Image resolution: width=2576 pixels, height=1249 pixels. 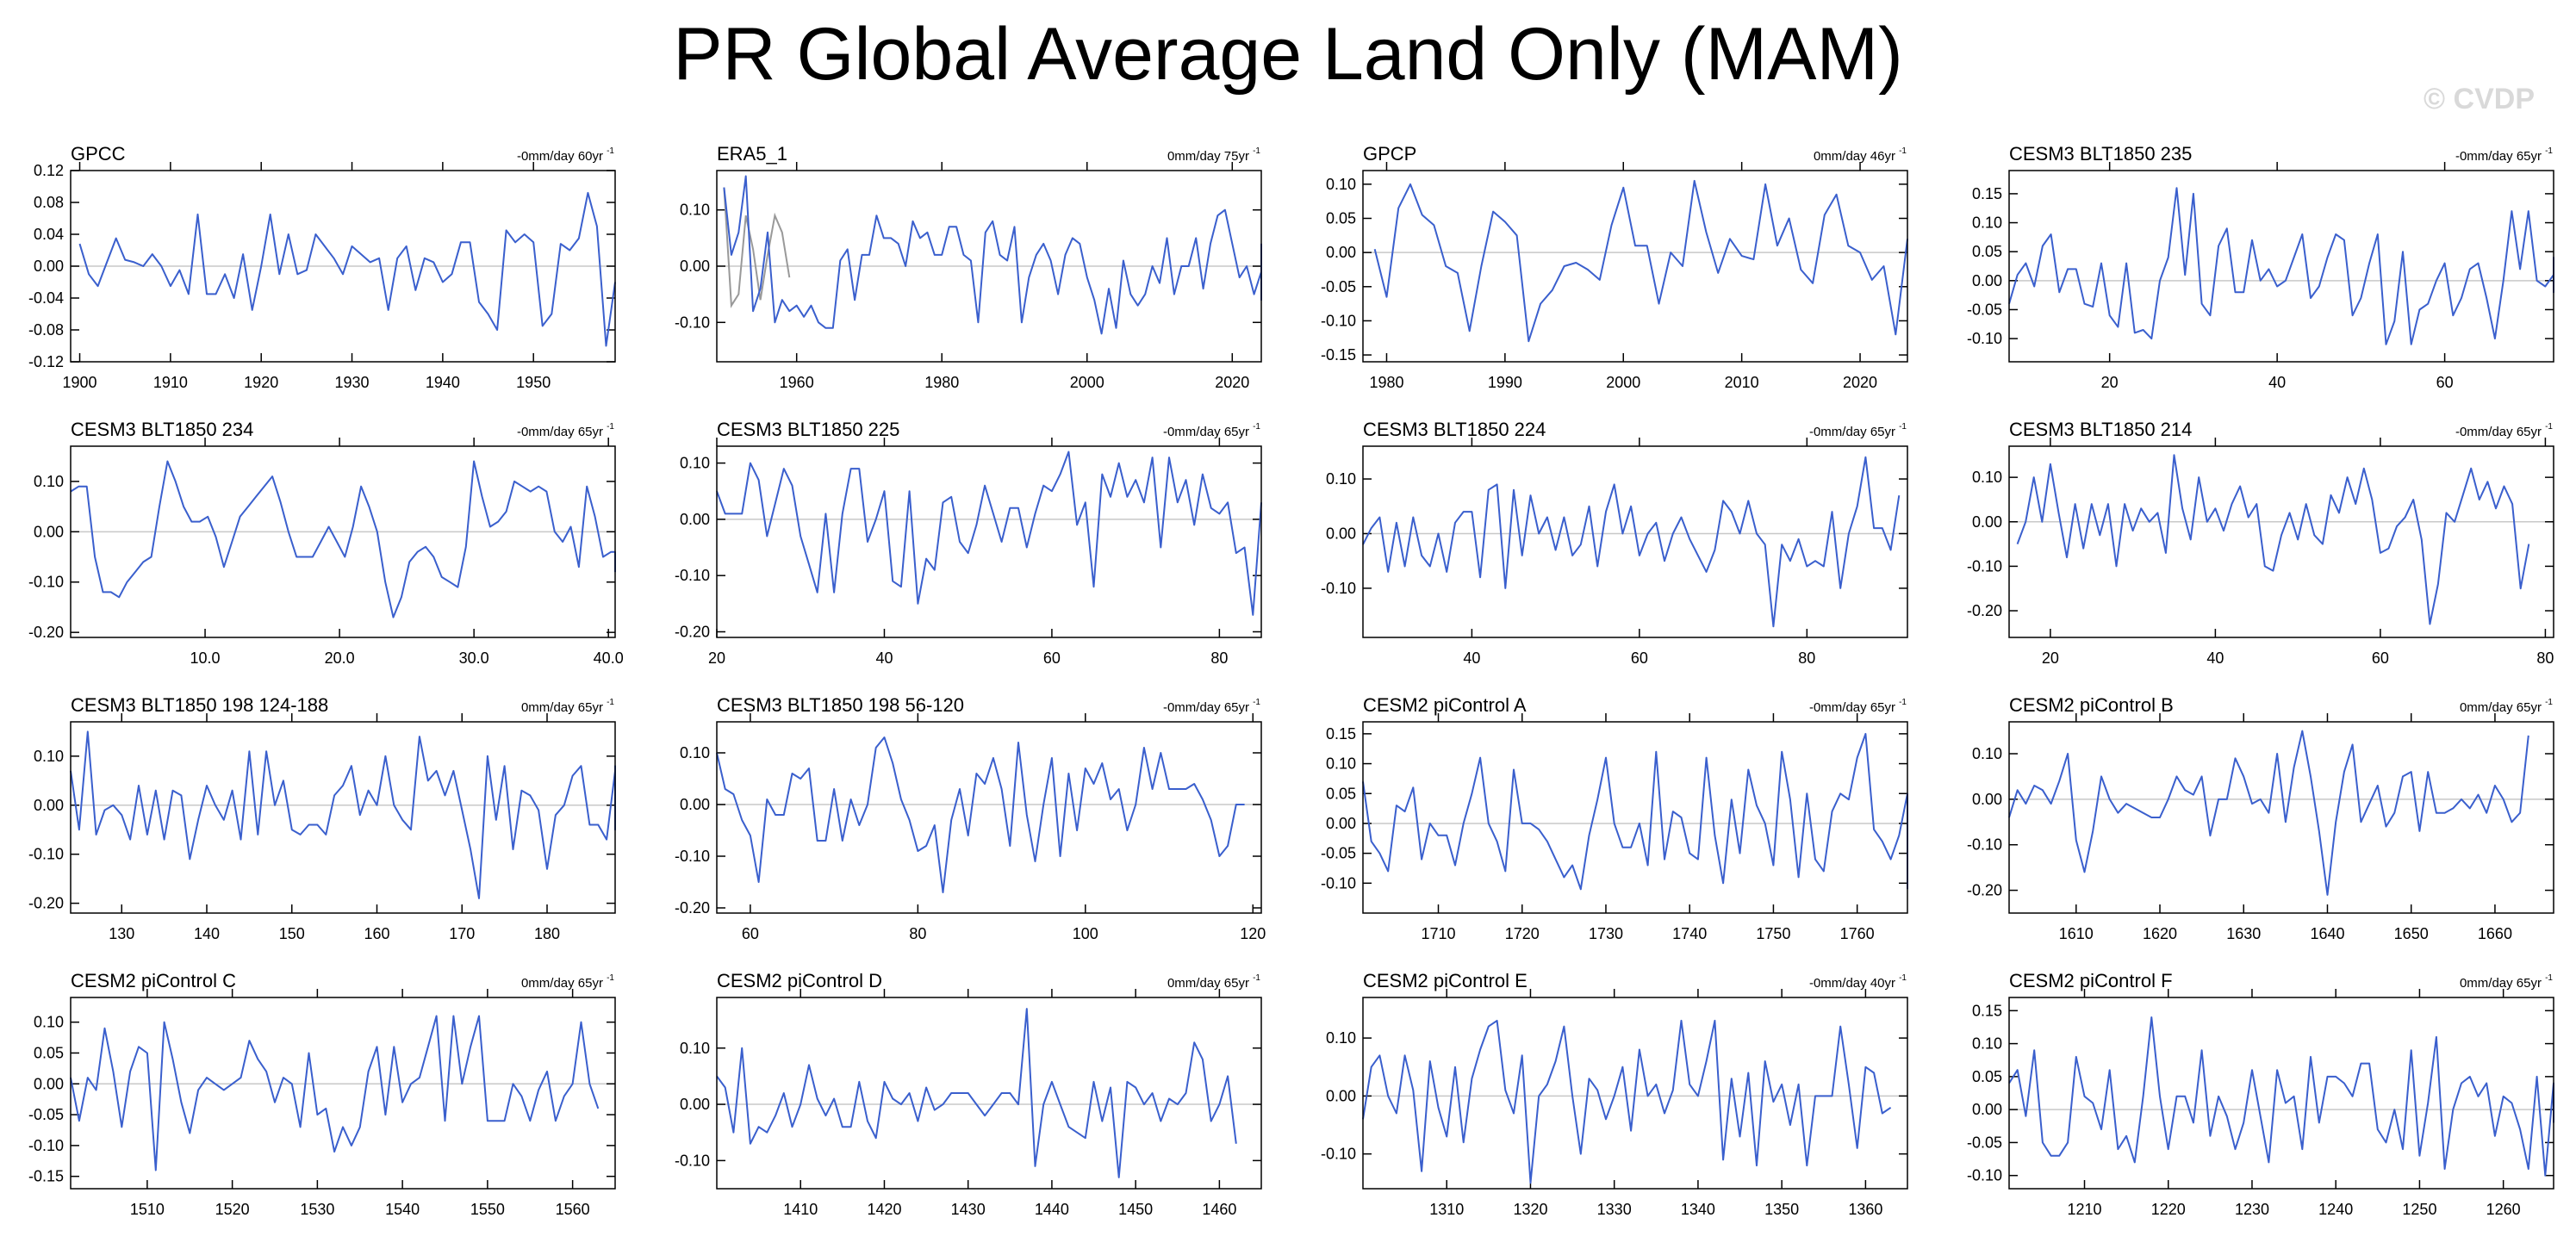 I want to click on y-tick-label: -0.12, so click(x=46, y=361).